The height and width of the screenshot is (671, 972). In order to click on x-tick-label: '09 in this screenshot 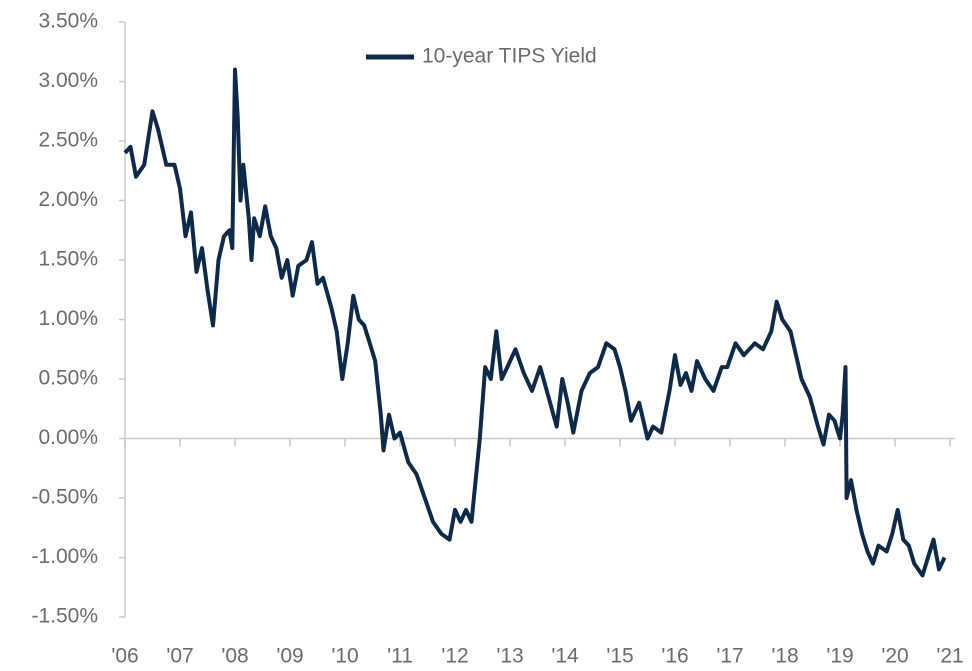, I will do `click(289, 656)`.